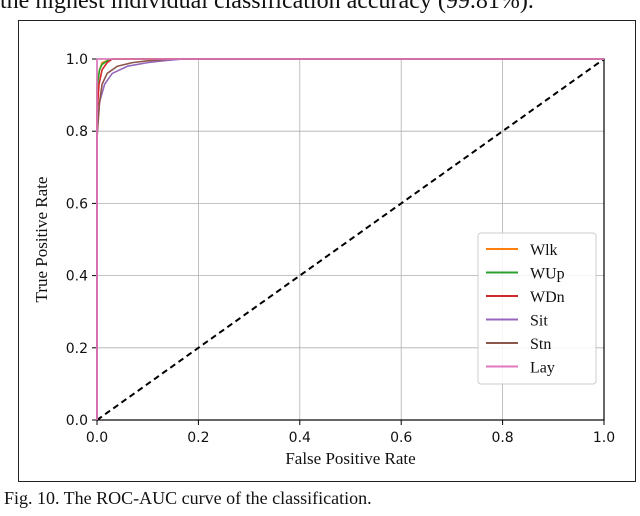 The image size is (640, 516). What do you see at coordinates (547, 297) in the screenshot?
I see `legend-label-wdn: WDn` at bounding box center [547, 297].